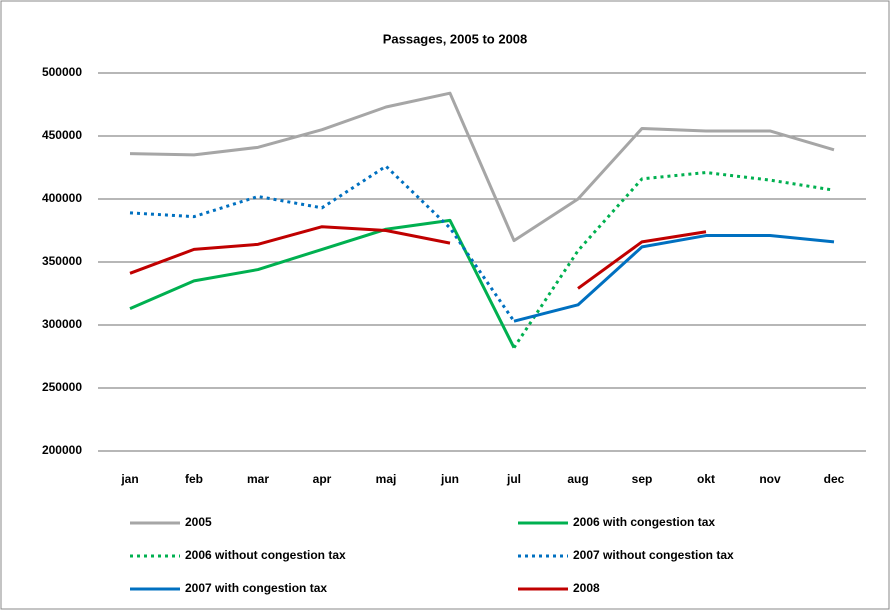 This screenshot has height=616, width=891. What do you see at coordinates (642, 479) in the screenshot?
I see `x-tick-label: sep` at bounding box center [642, 479].